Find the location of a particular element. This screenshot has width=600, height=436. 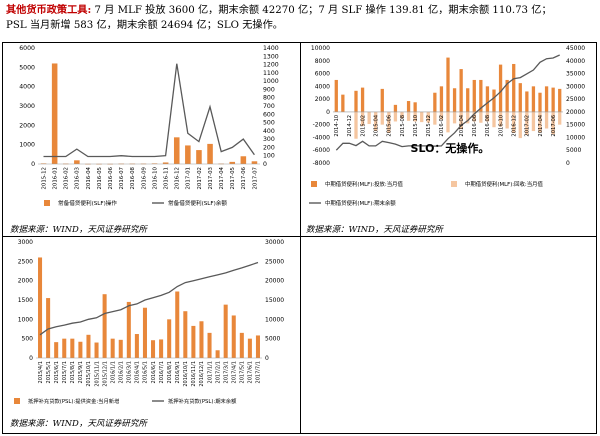

x-tick-label: 2014-12 is located at coordinates (350, 126).